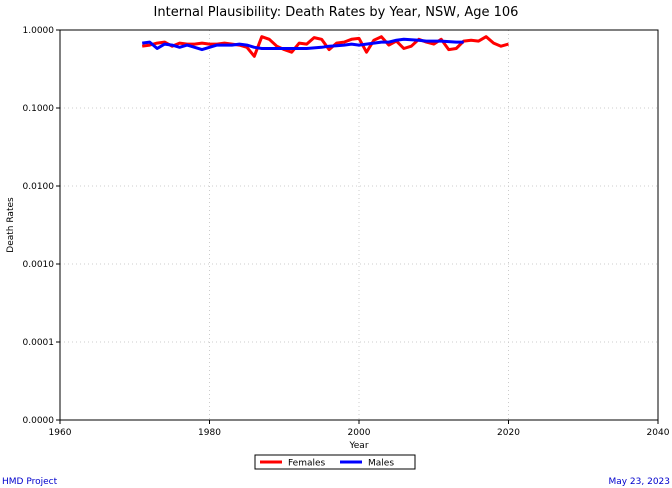 The height and width of the screenshot is (488, 672). I want to click on footer-date: May 23, 2023, so click(639, 482).